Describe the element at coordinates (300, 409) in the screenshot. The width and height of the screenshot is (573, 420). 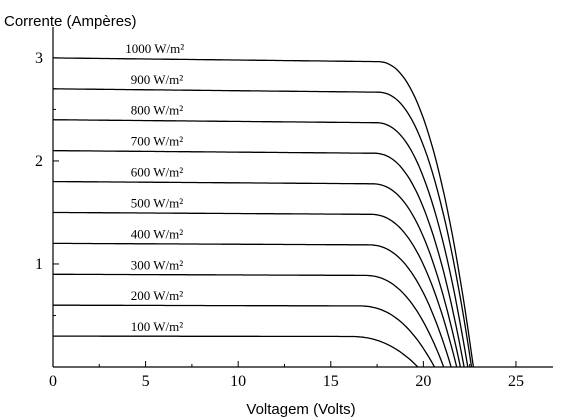
I see `x-axis-title: Voltagem (Volts)` at that location.